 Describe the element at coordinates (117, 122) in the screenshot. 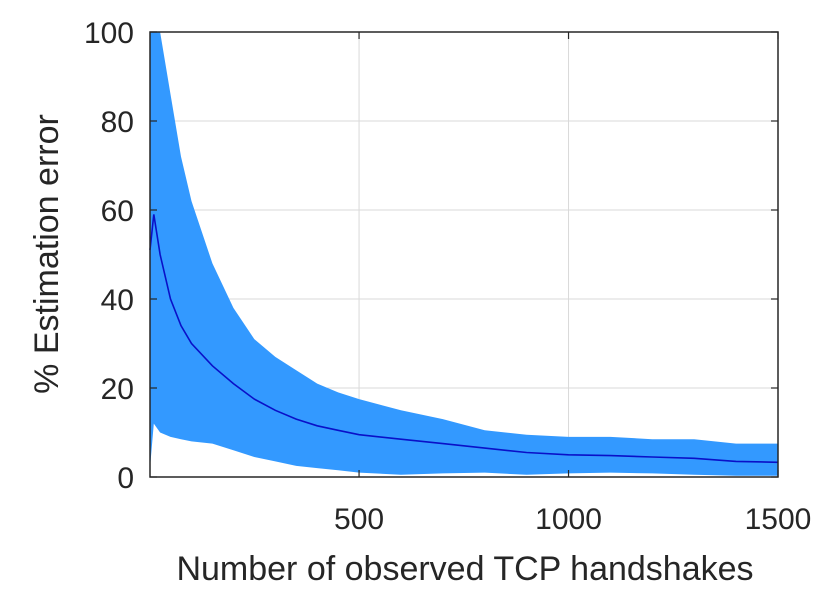

I see `y-tick-label: 80` at that location.